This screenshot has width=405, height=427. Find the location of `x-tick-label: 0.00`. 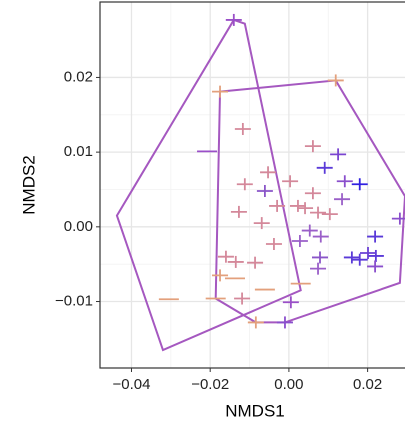

x-tick-label: 0.00 is located at coordinates (288, 384).